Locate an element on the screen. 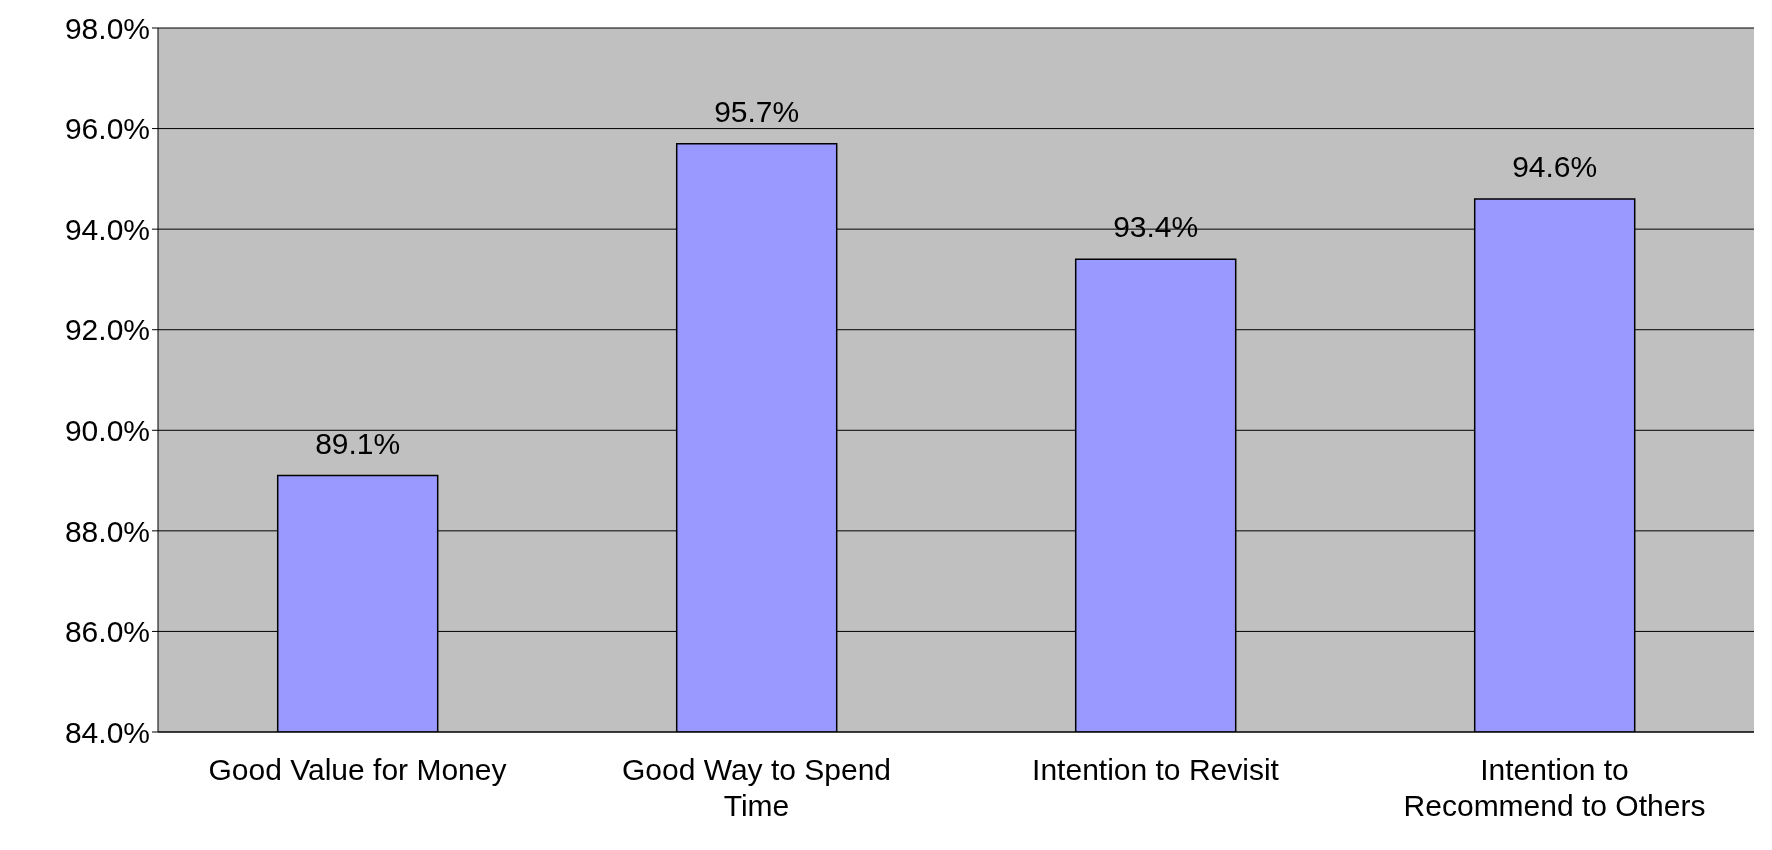 The height and width of the screenshot is (850, 1772). y-tick-label: 94.0% is located at coordinates (107, 229).